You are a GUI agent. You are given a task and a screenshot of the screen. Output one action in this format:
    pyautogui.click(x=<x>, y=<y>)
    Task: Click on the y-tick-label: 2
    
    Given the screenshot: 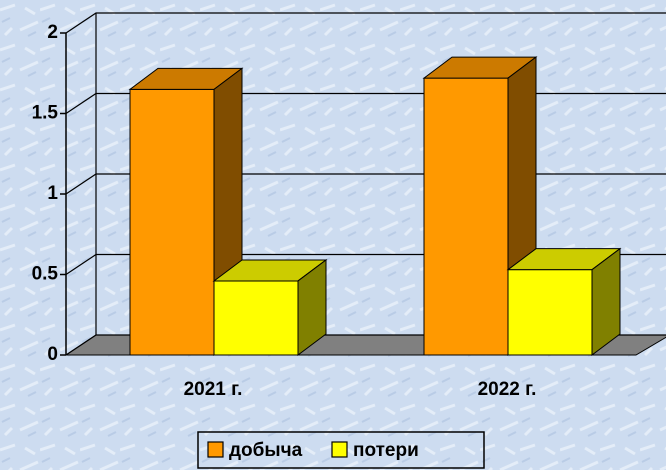 What is the action you would take?
    pyautogui.click(x=52, y=32)
    